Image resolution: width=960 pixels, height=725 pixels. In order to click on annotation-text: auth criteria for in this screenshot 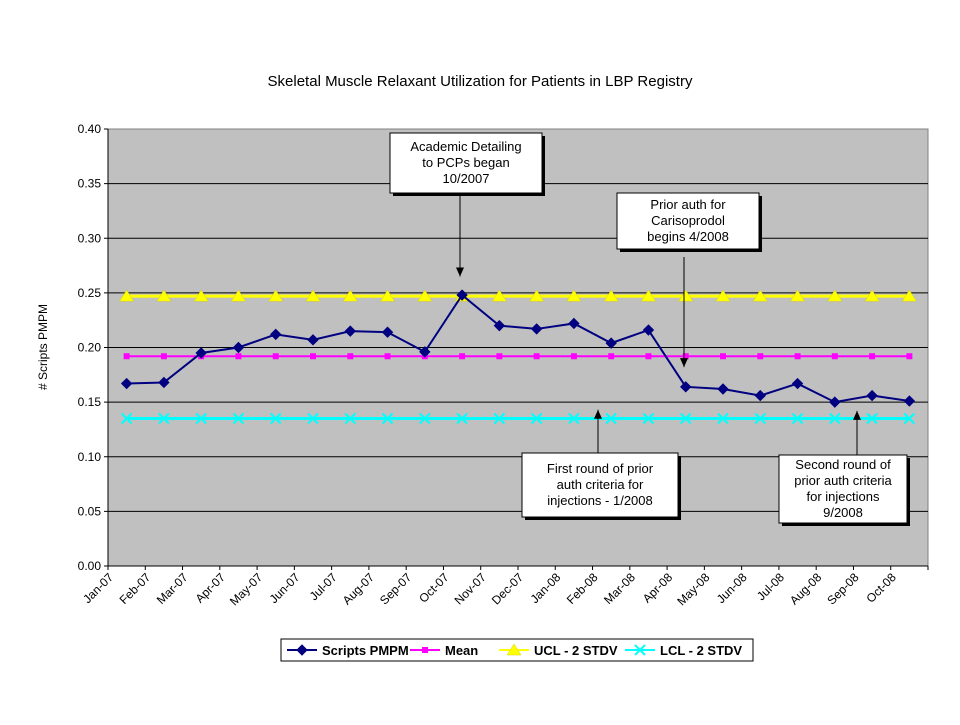, I will do `click(600, 484)`.